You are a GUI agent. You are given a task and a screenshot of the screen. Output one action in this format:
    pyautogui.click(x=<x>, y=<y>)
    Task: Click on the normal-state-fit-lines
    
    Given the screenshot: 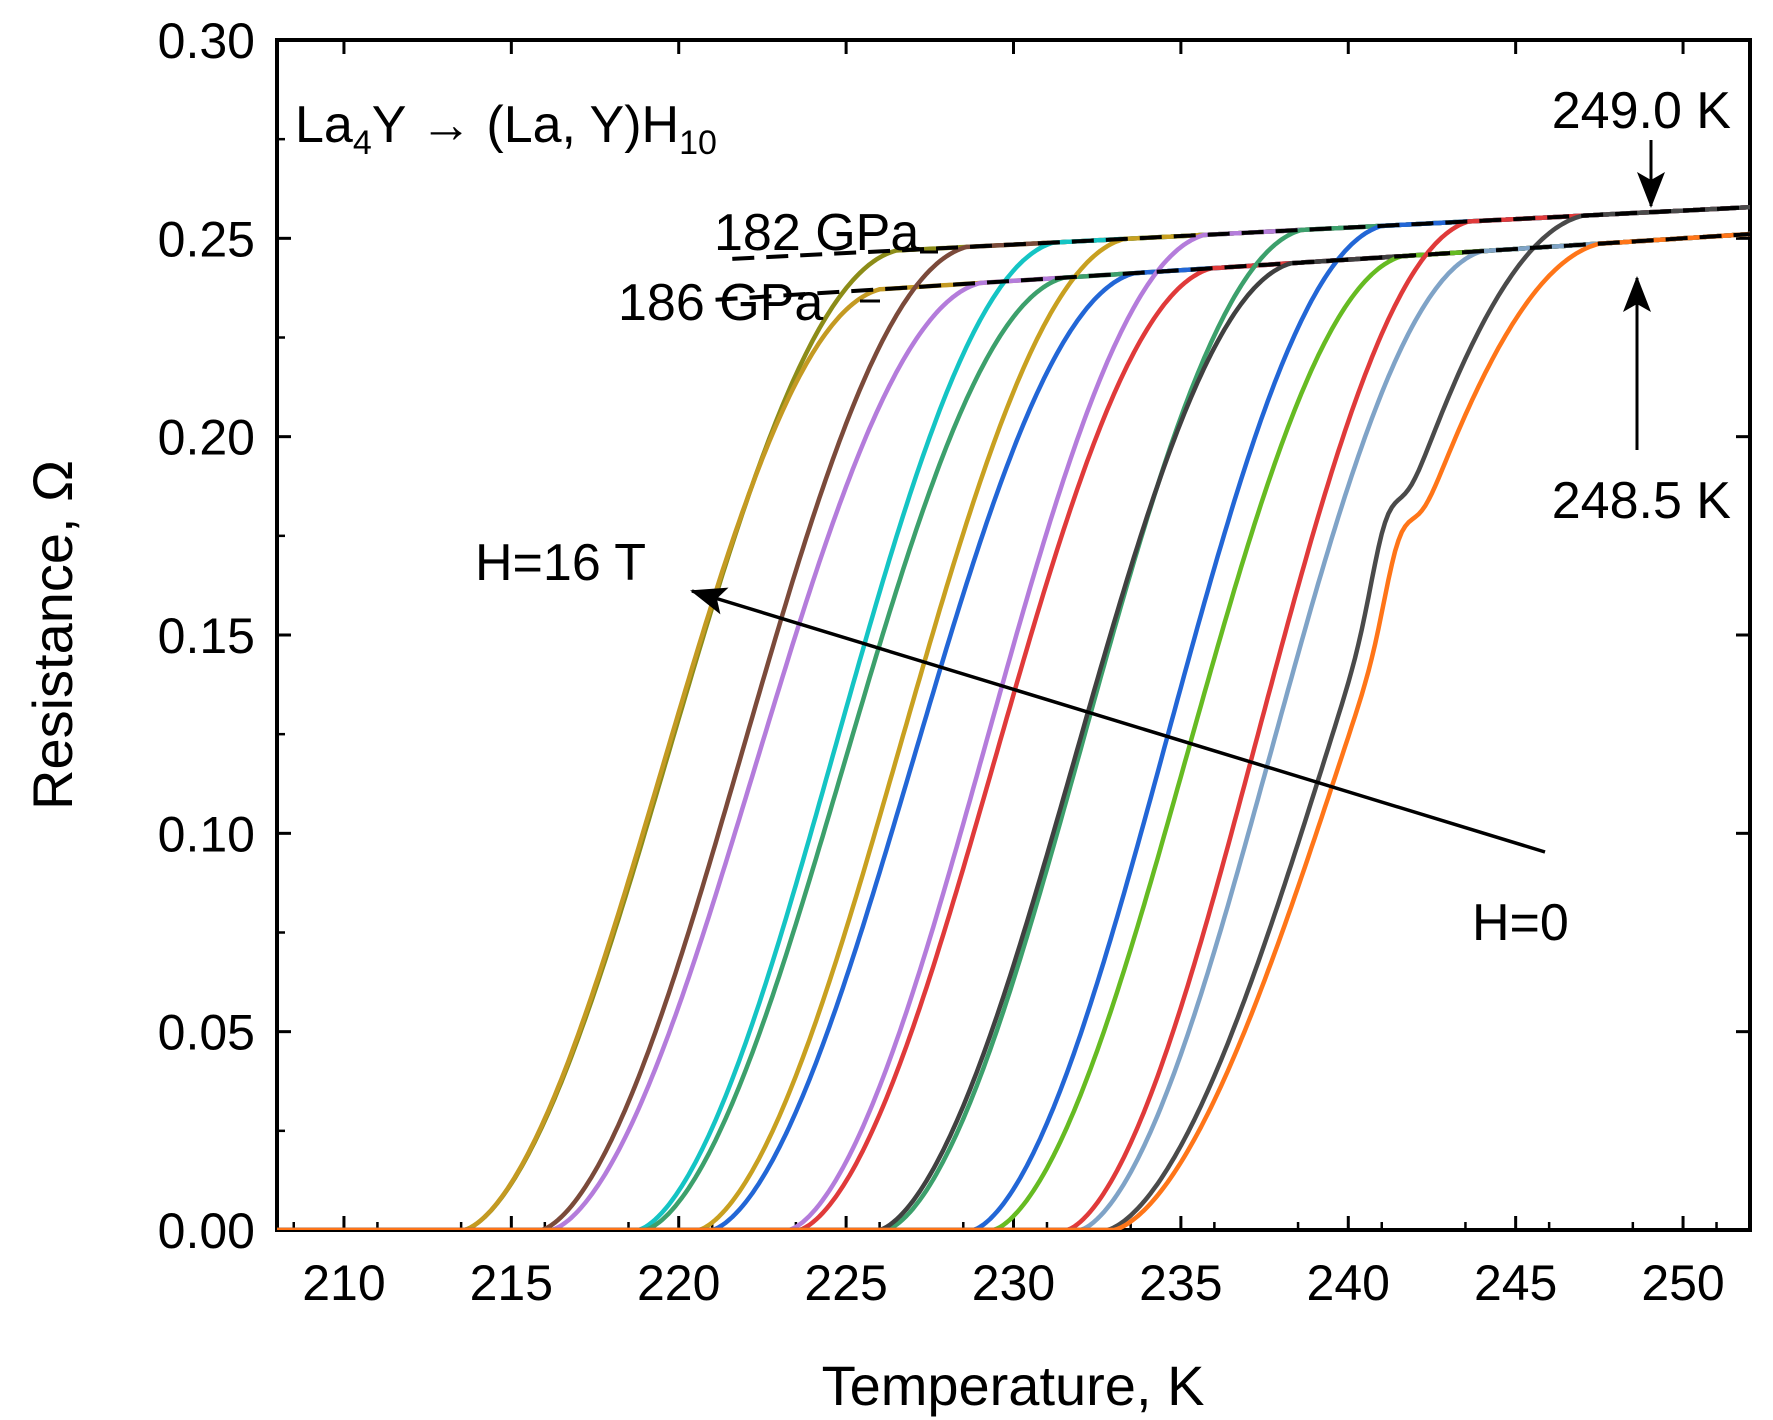 What is the action you would take?
    pyautogui.click(x=1232, y=253)
    